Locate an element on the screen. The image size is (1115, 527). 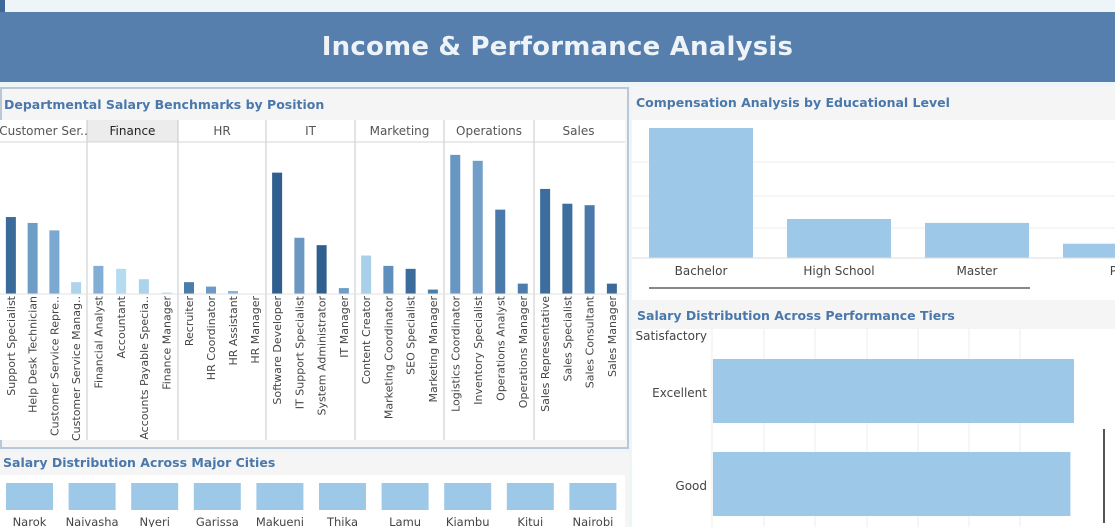
group-header-label: Finance is located at coordinates (133, 131).